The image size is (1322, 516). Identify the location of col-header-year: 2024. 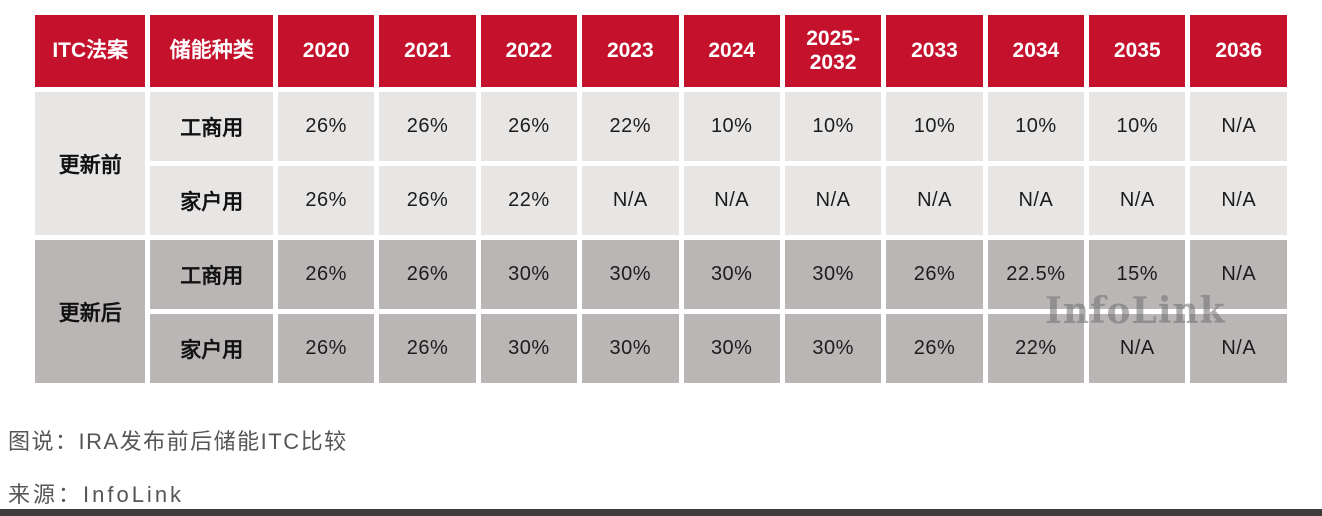
(731, 51).